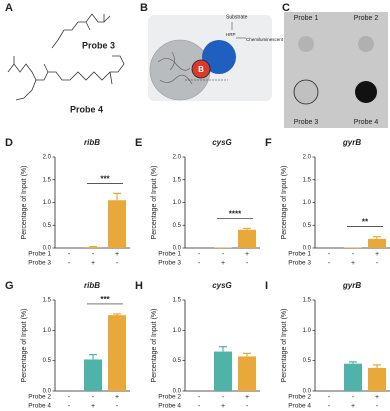 This screenshot has height=411, width=390. Describe the element at coordinates (286, 8) in the screenshot. I see `panel-letter: C` at that location.